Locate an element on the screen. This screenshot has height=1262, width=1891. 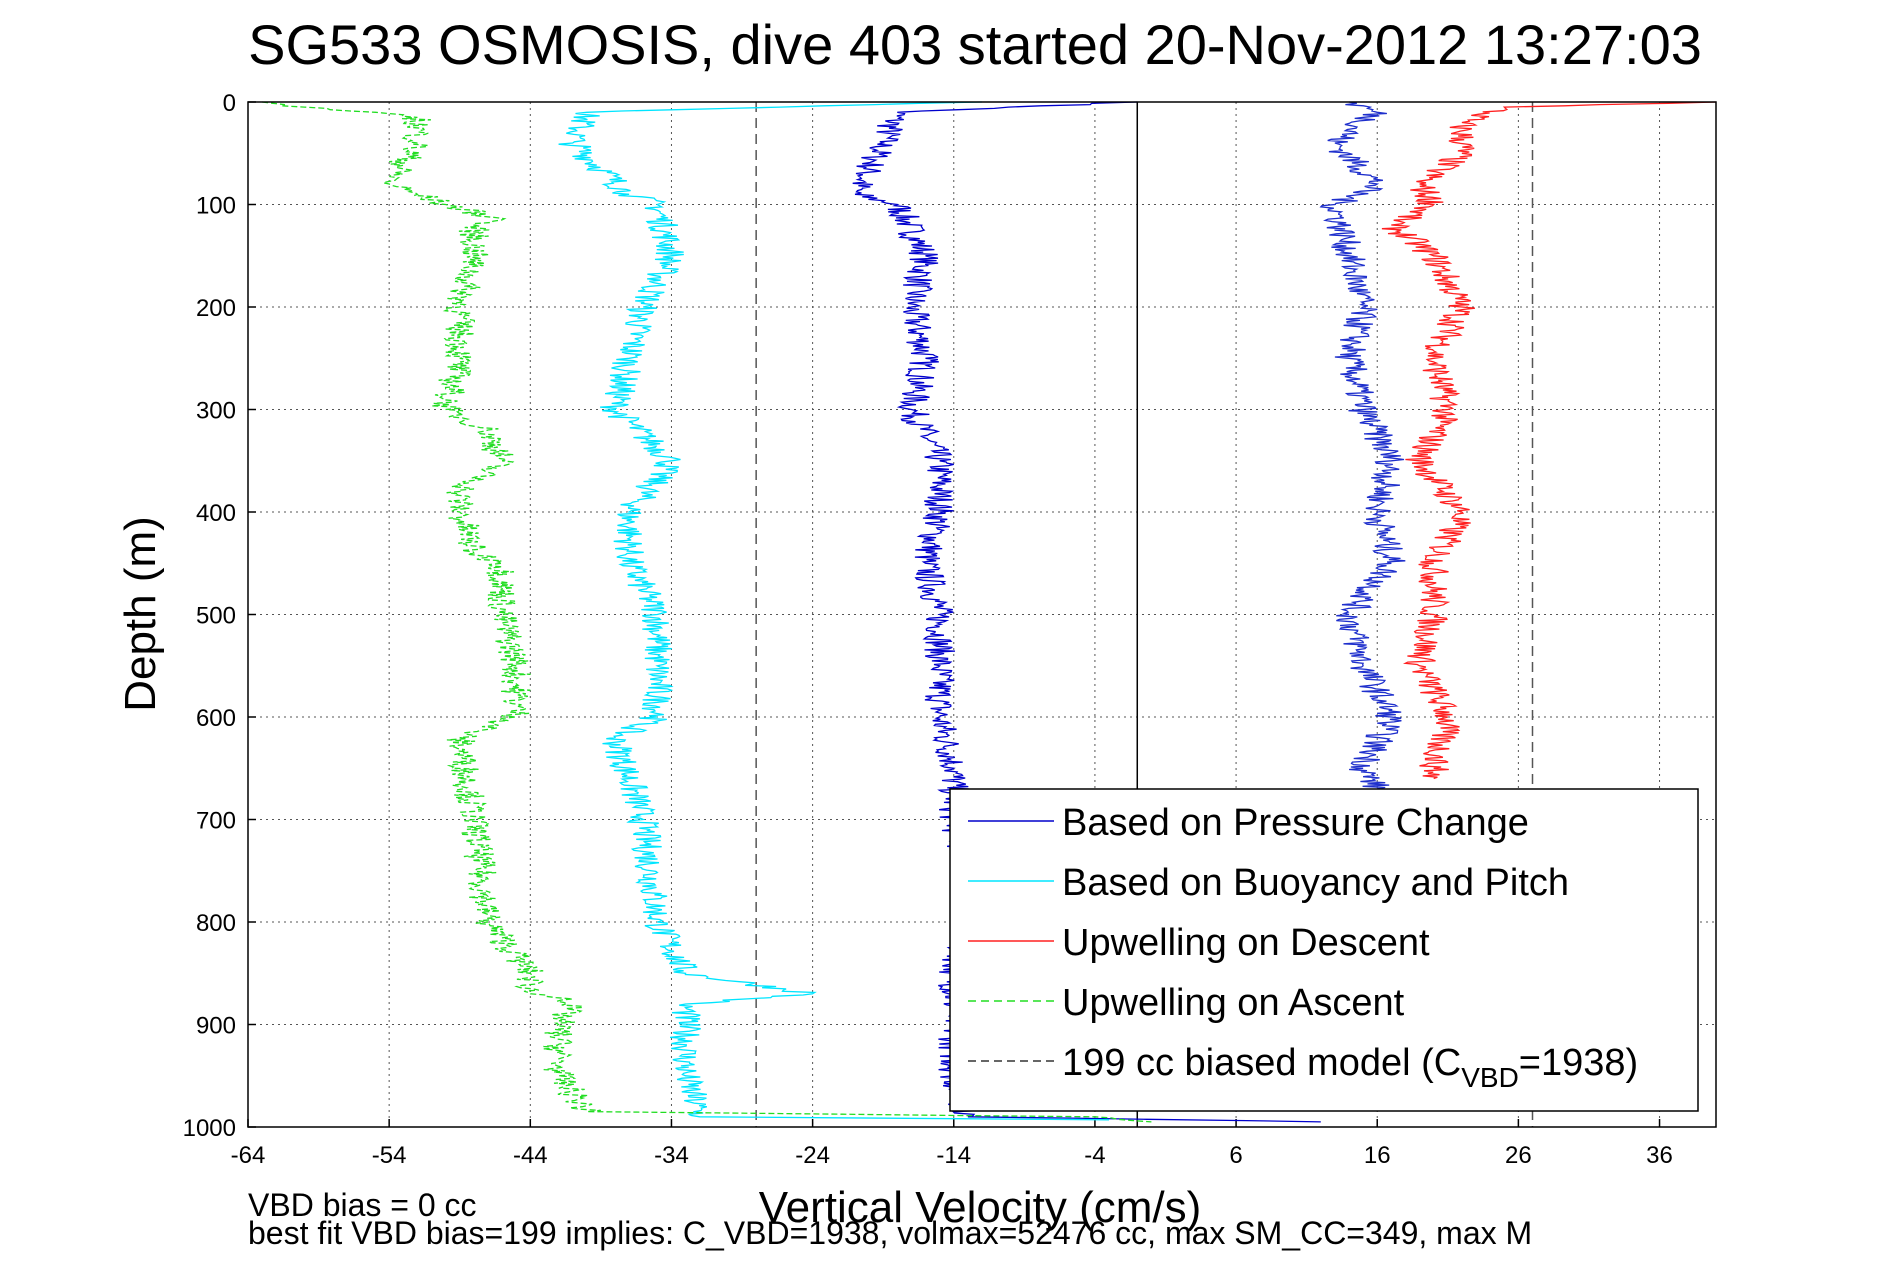
x-tick-label: -24 is located at coordinates (812, 1155).